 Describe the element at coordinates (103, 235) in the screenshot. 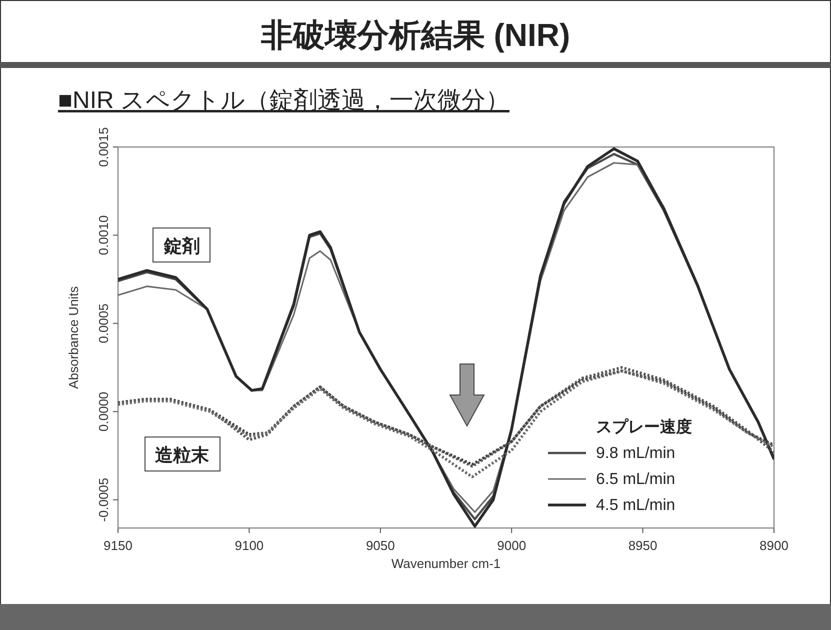

I see `y-tick-label: 0.0010` at that location.